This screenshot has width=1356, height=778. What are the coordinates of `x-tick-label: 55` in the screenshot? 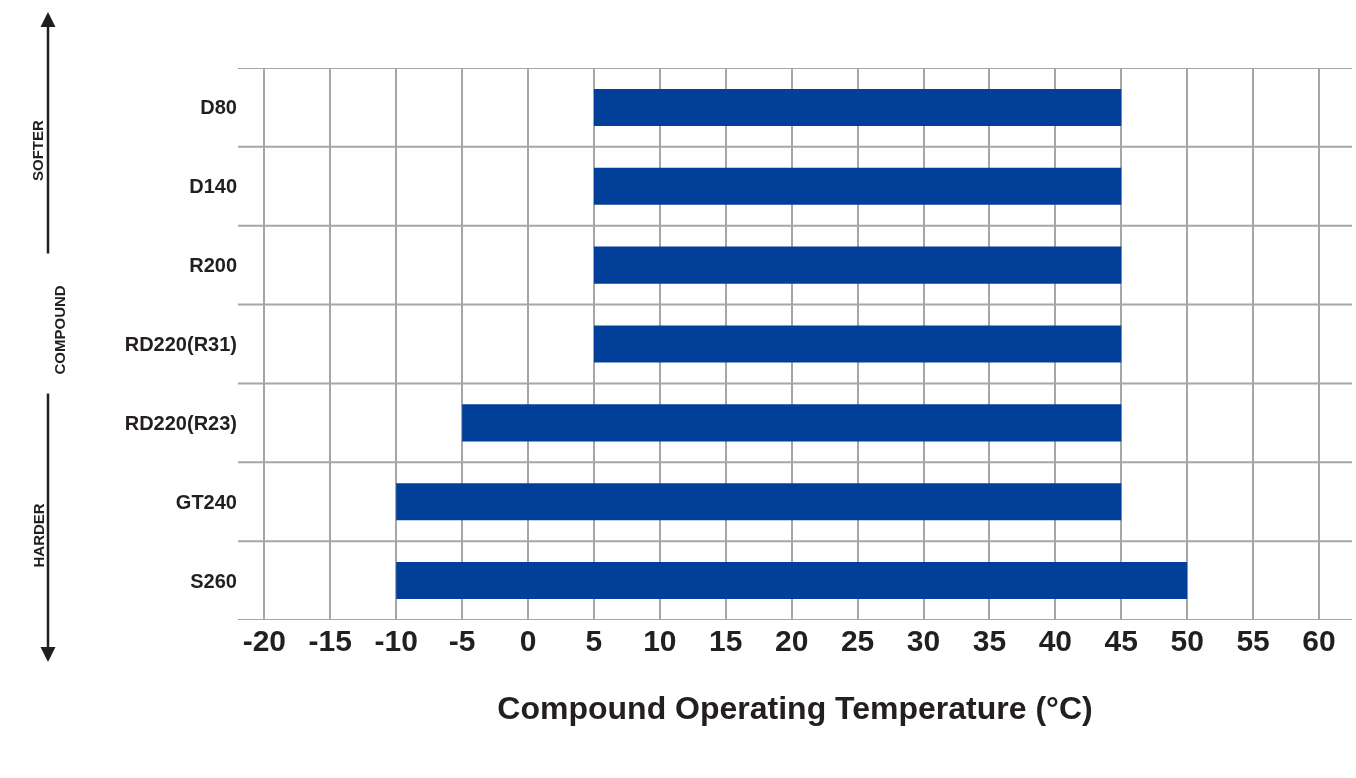 It's located at (1253, 640).